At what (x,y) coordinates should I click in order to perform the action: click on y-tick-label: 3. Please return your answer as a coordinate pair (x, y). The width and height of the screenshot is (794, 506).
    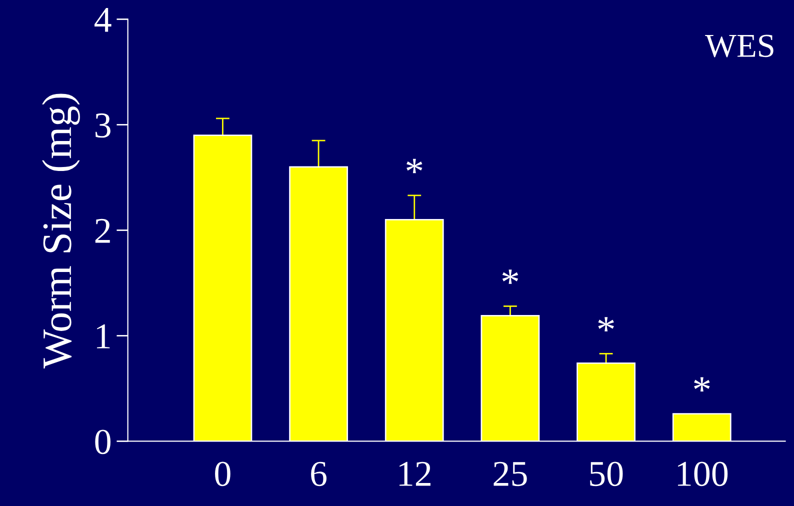
    Looking at the image, I should click on (103, 125).